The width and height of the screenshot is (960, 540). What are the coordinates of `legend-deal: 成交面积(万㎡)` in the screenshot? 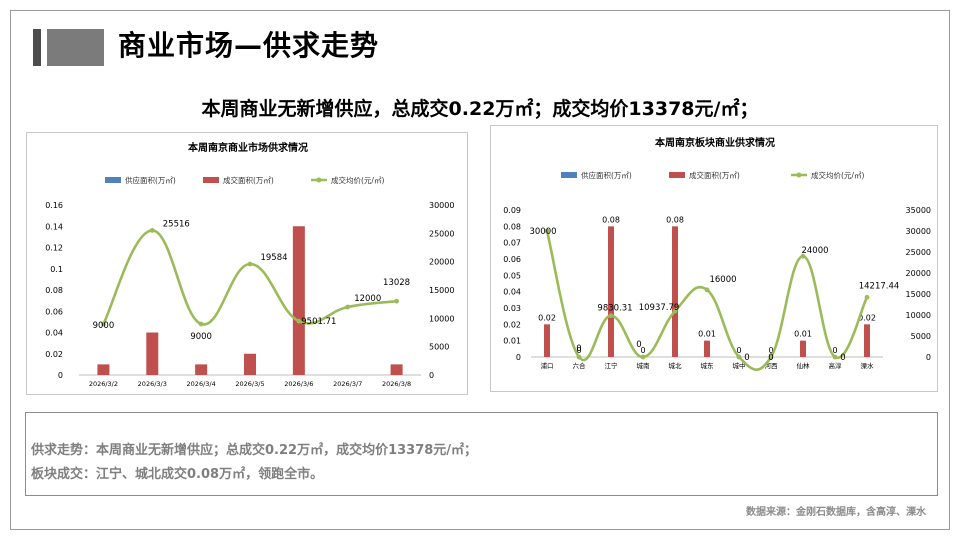 It's located at (248, 180).